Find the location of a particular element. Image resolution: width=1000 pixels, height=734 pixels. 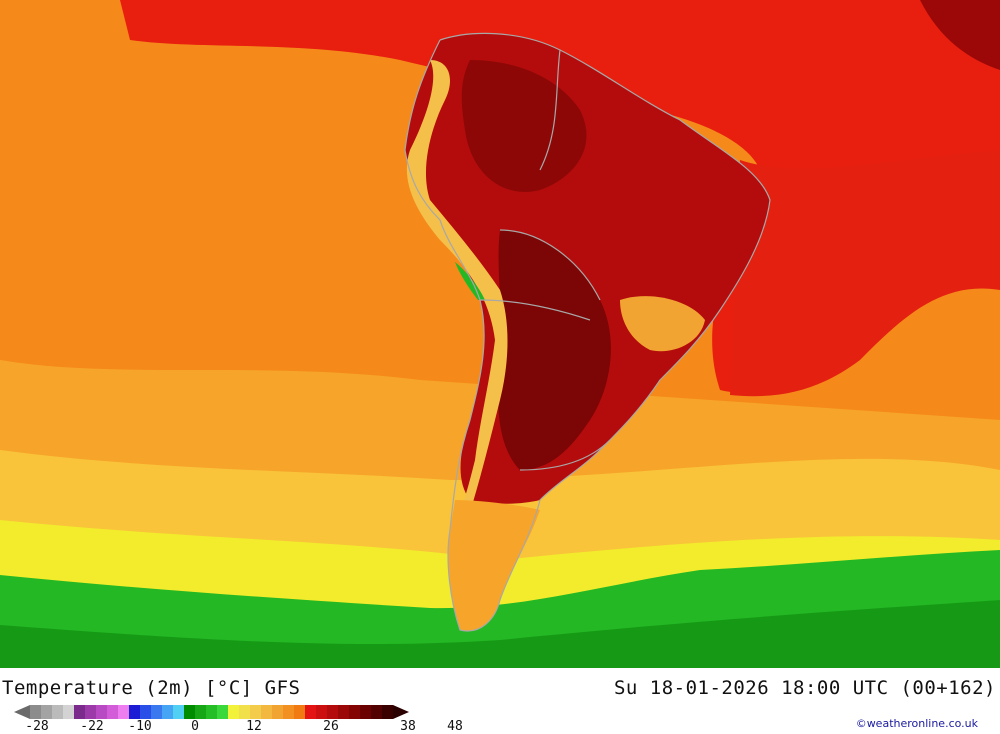

credit-link: ©weatheronline.co.uk is located at coordinates (916, 723).